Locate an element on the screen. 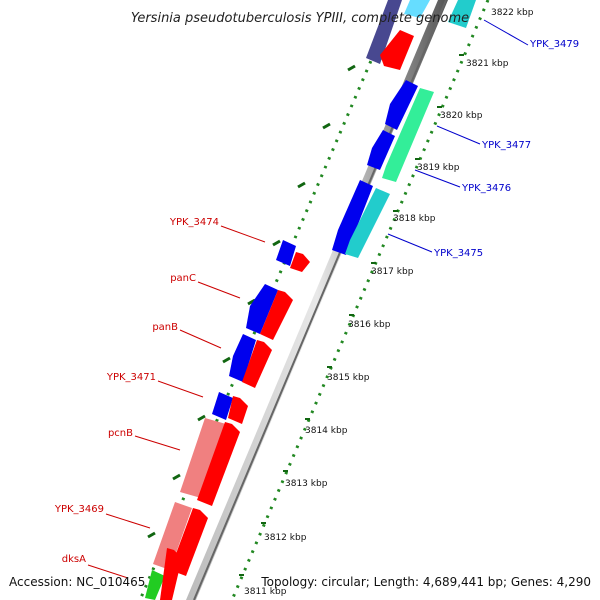  tick-label-3815: 3815 kbp is located at coordinates (348, 378).